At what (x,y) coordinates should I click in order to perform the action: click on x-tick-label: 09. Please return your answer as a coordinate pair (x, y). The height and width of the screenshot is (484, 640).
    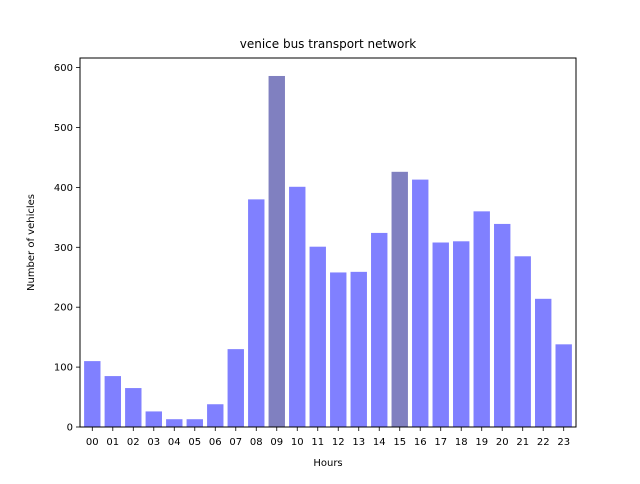
    Looking at the image, I should click on (276, 442).